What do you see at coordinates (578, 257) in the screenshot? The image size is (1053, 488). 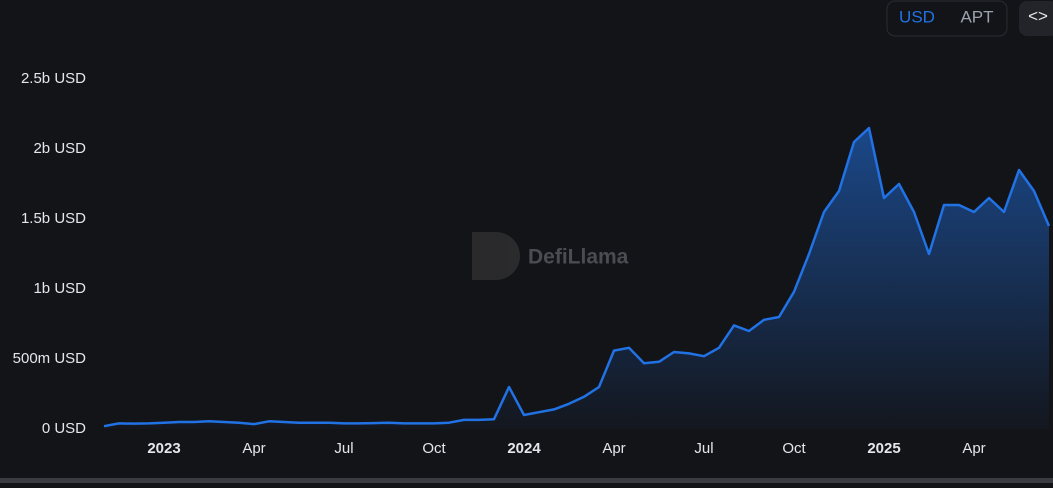 I see `watermark: DefiLlama` at bounding box center [578, 257].